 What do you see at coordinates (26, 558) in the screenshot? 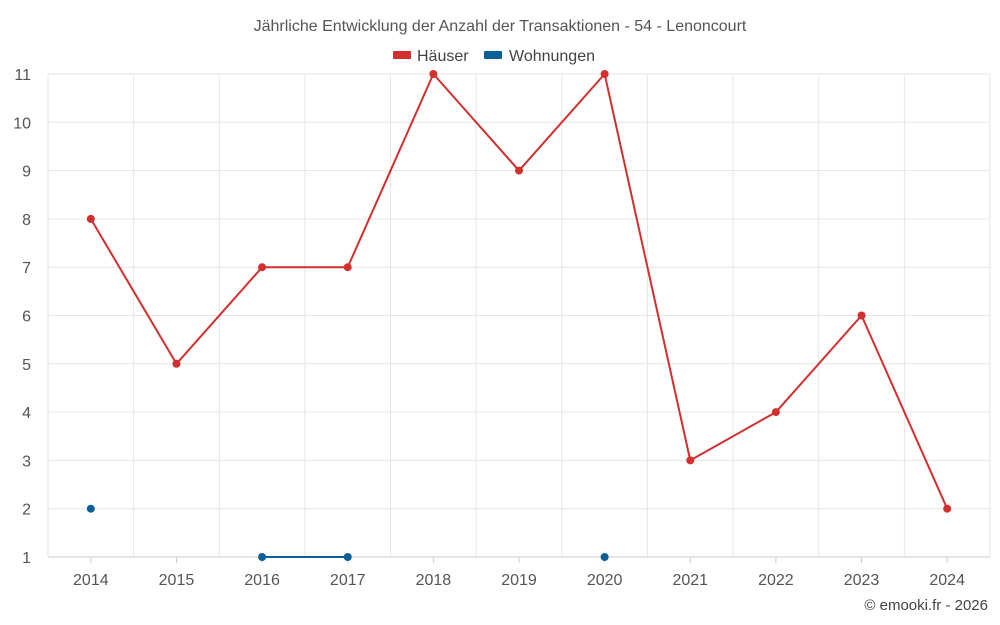
I see `y-tick-label: 1` at bounding box center [26, 558].